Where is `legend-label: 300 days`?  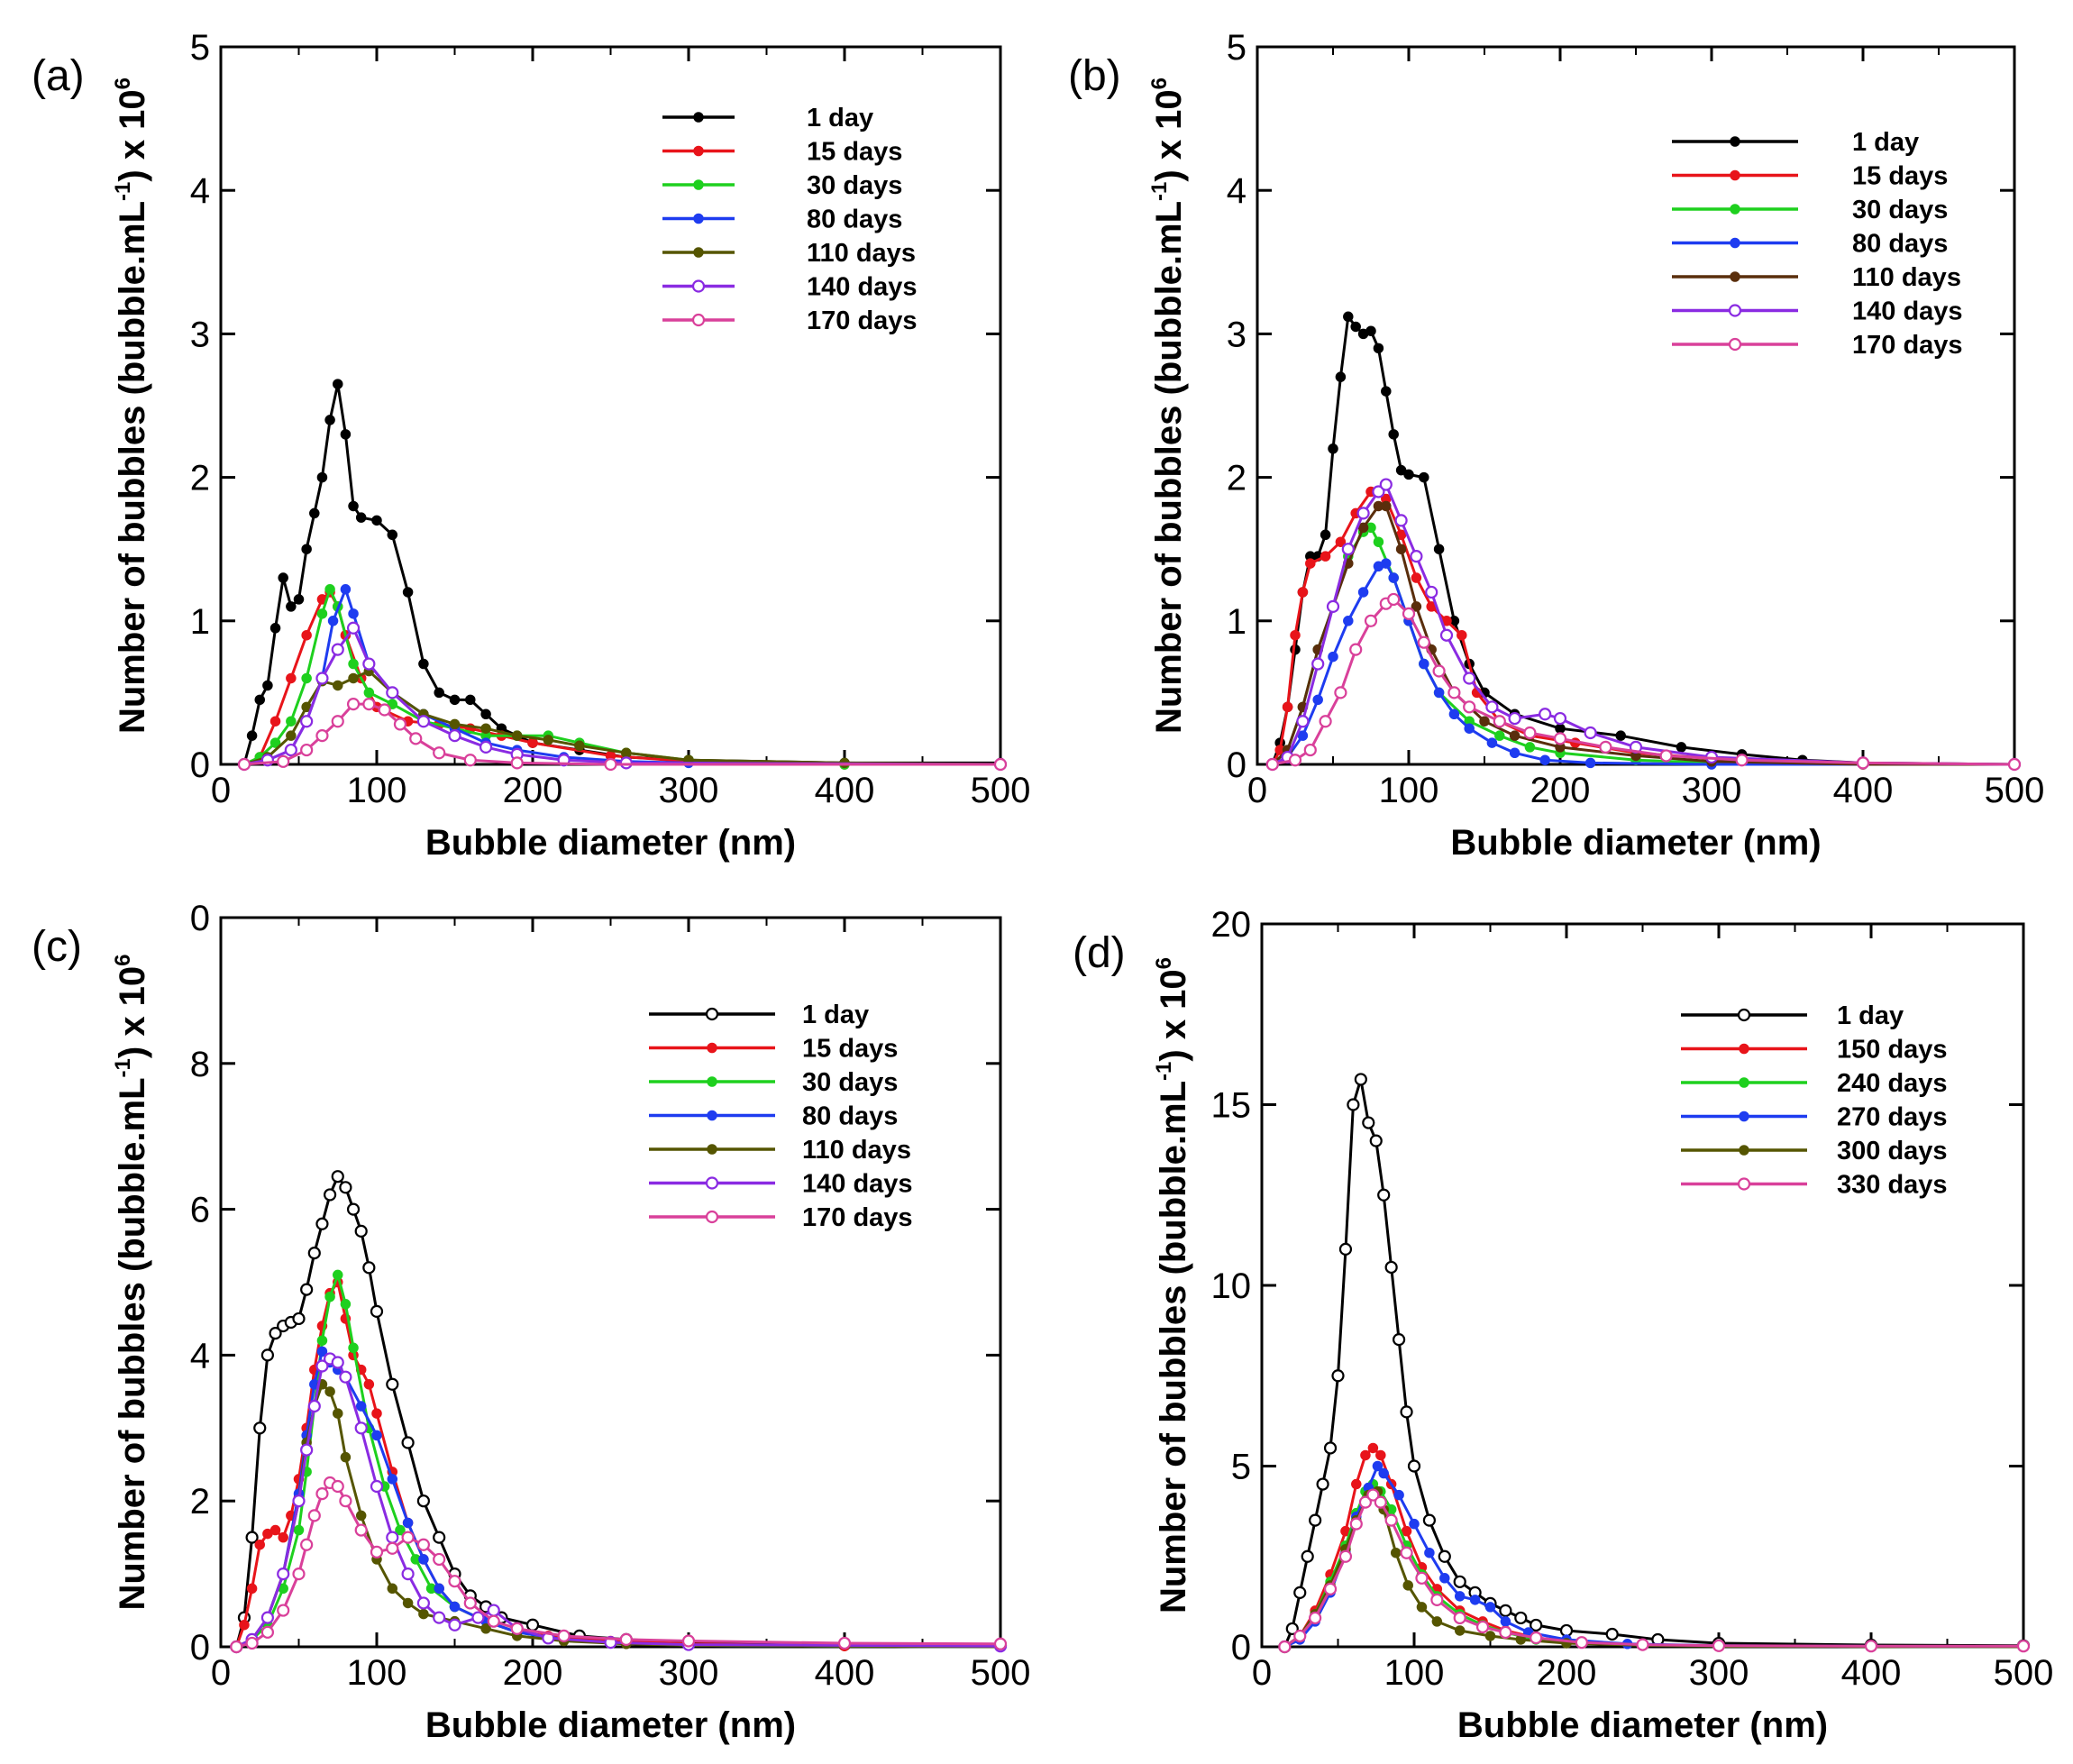 legend-label: 300 days is located at coordinates (1892, 1151).